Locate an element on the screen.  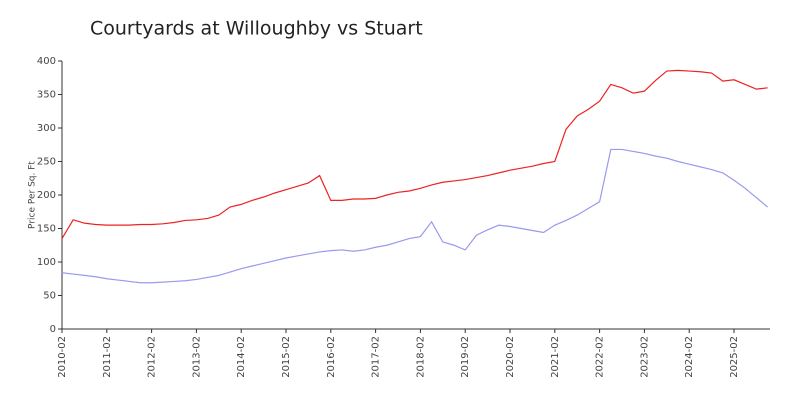
y-tick-label: 100 is located at coordinates (46, 262).